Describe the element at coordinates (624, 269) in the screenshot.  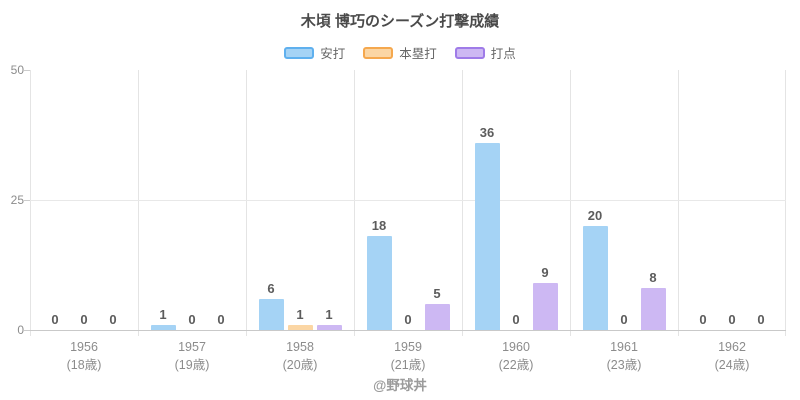
I see `bar-row: 20 0 8` at that location.